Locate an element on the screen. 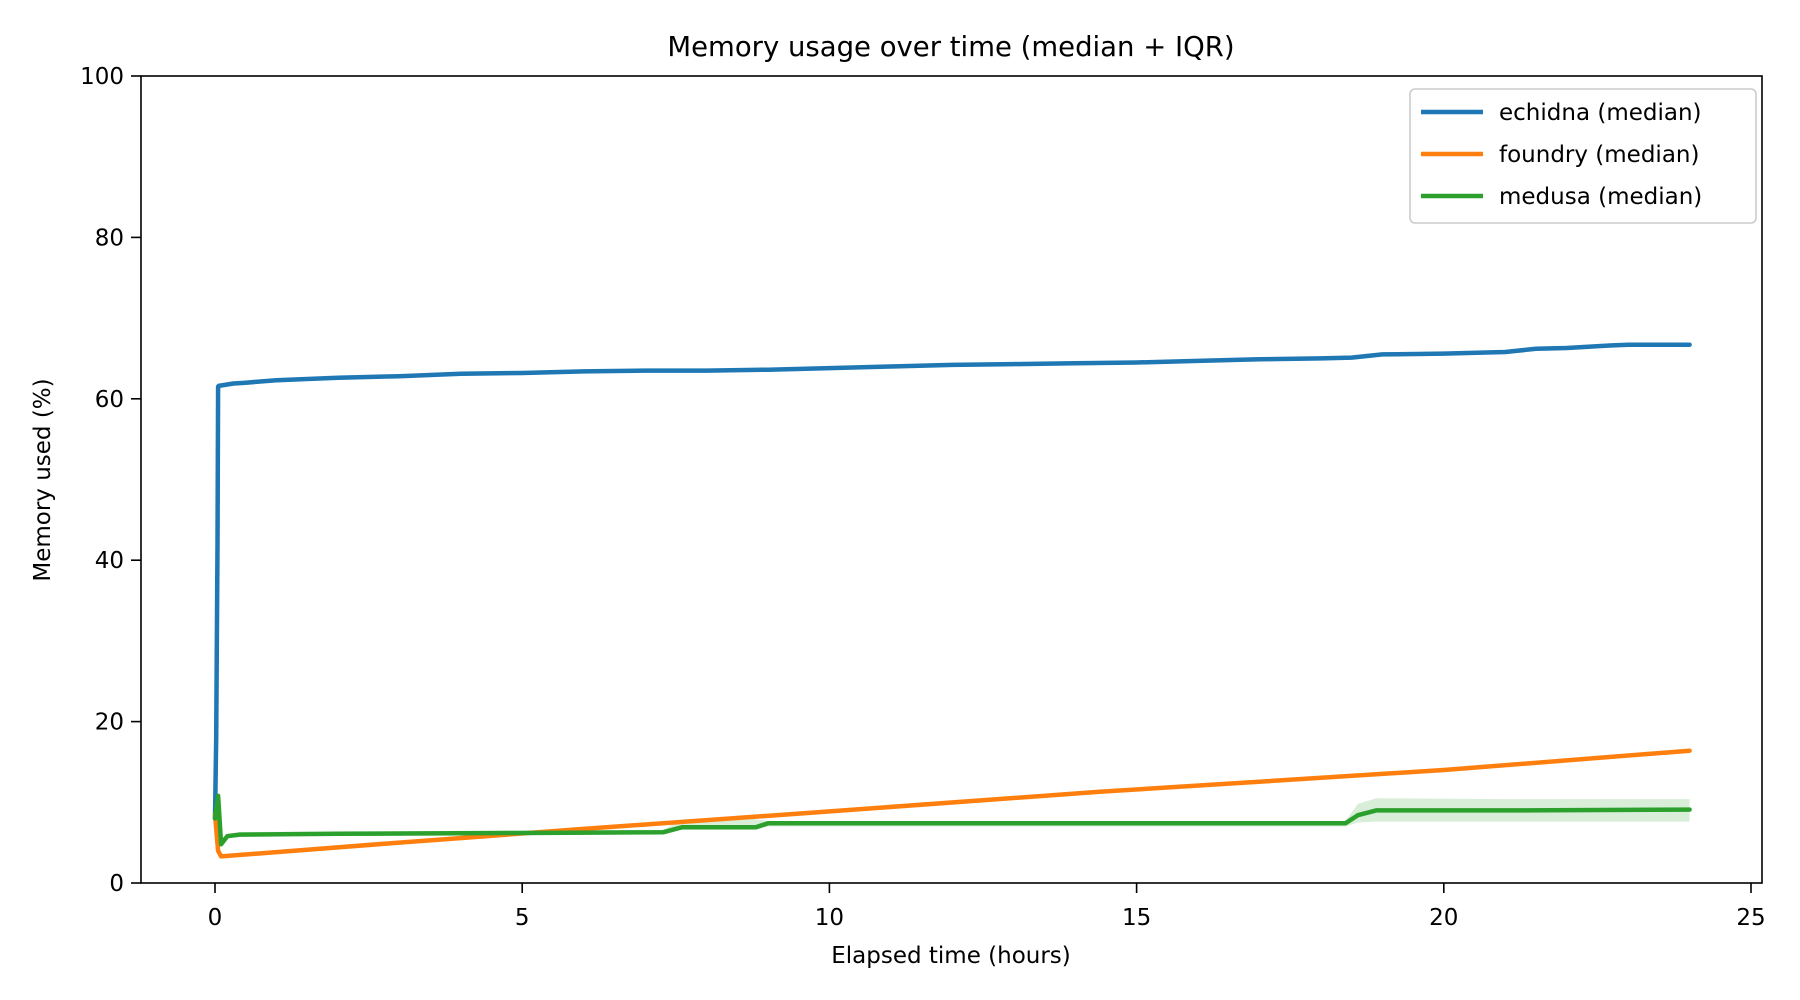  x-tick-label: 15 is located at coordinates (1136, 918).